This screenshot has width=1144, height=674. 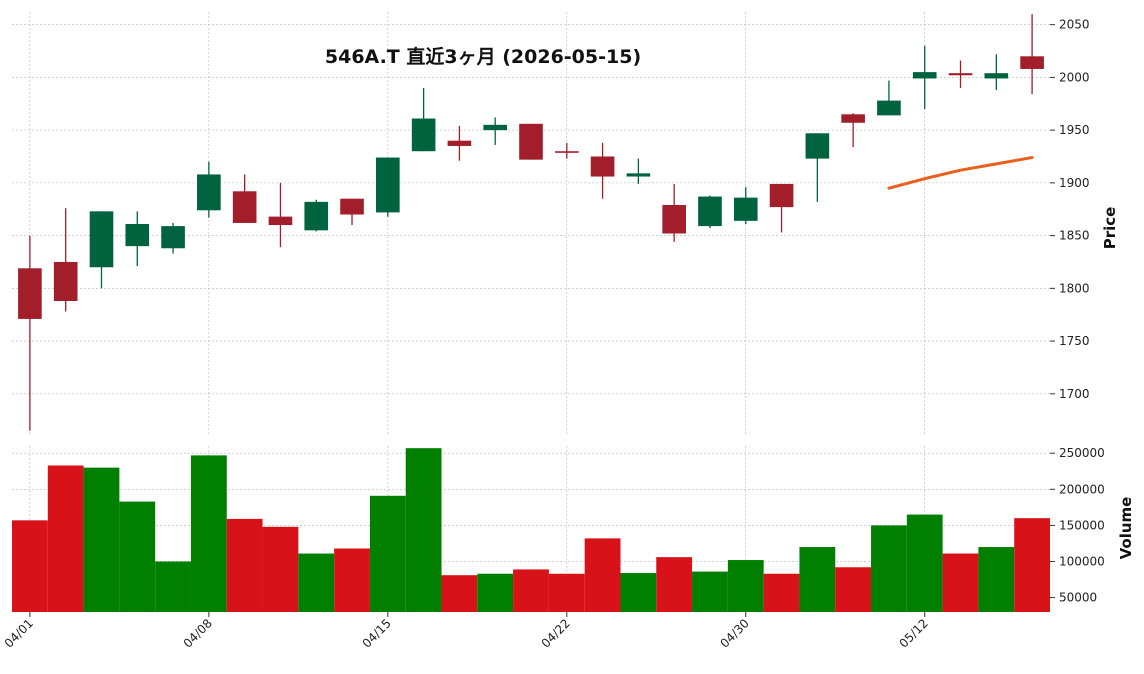 What do you see at coordinates (1074, 77) in the screenshot?
I see `price-tick-label: 2000` at bounding box center [1074, 77].